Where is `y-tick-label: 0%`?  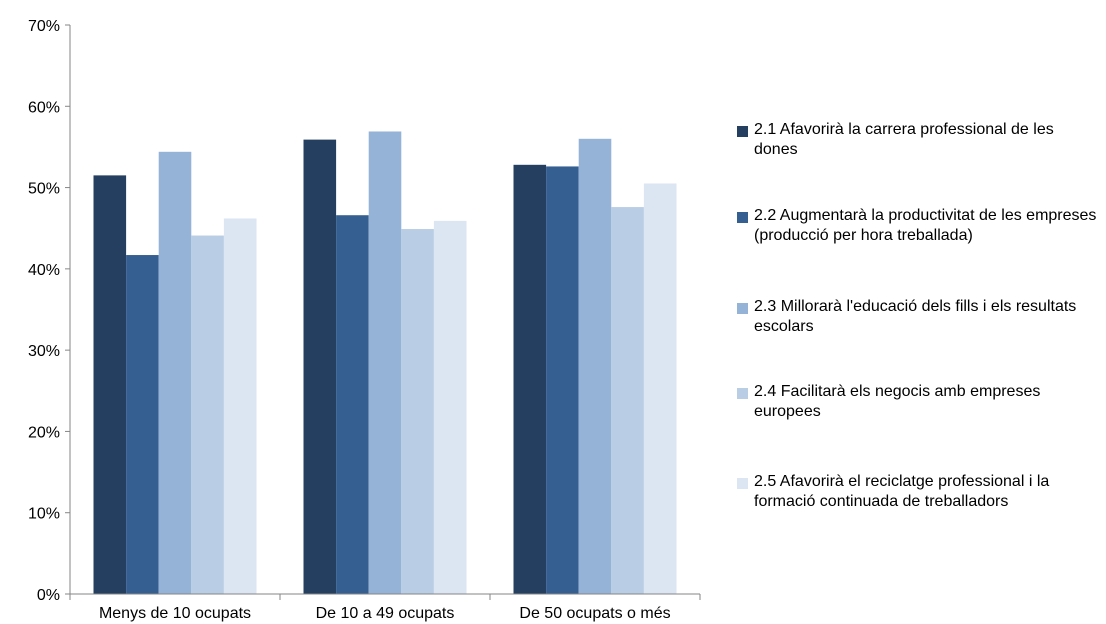
y-tick-label: 0% is located at coordinates (48, 595).